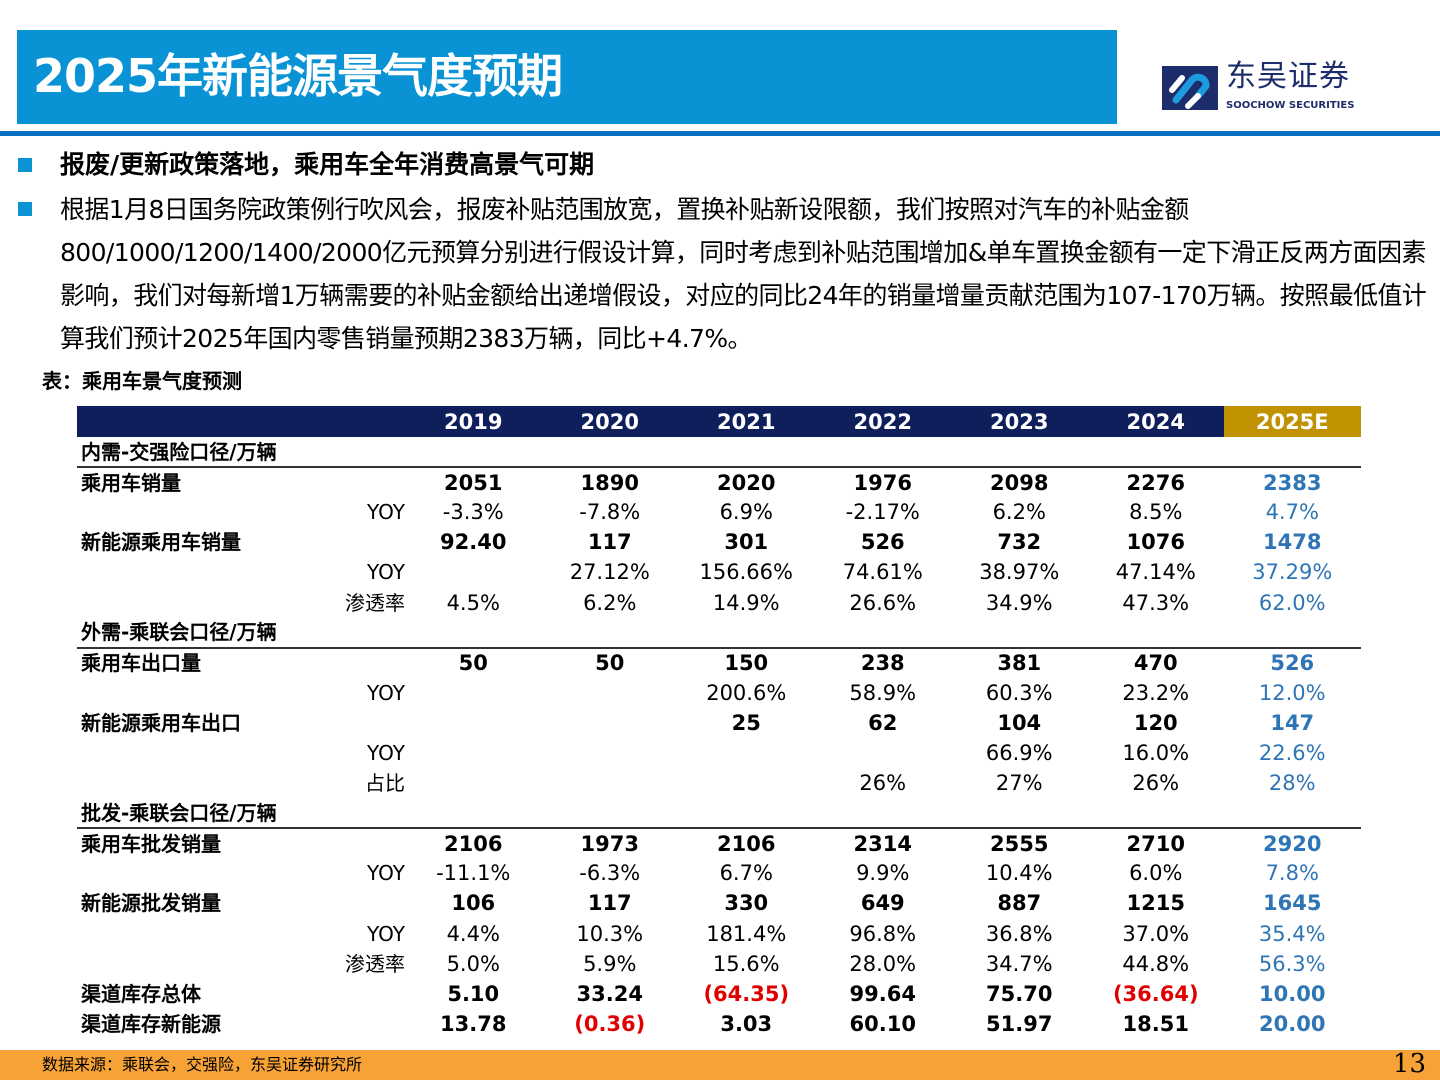  What do you see at coordinates (883, 873) in the screenshot?
I see `table-cell: 9.9%` at bounding box center [883, 873].